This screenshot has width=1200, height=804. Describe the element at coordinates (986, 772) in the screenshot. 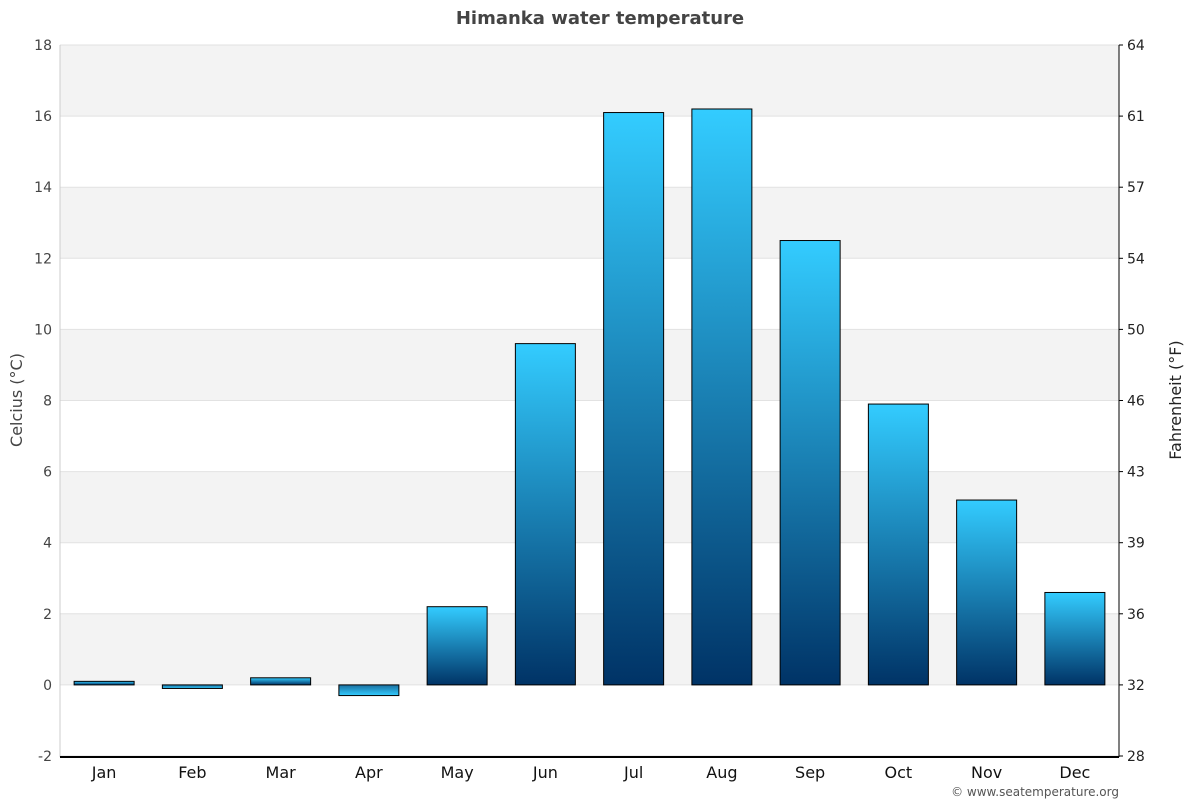

I see `x-tick-label: Nov` at that location.